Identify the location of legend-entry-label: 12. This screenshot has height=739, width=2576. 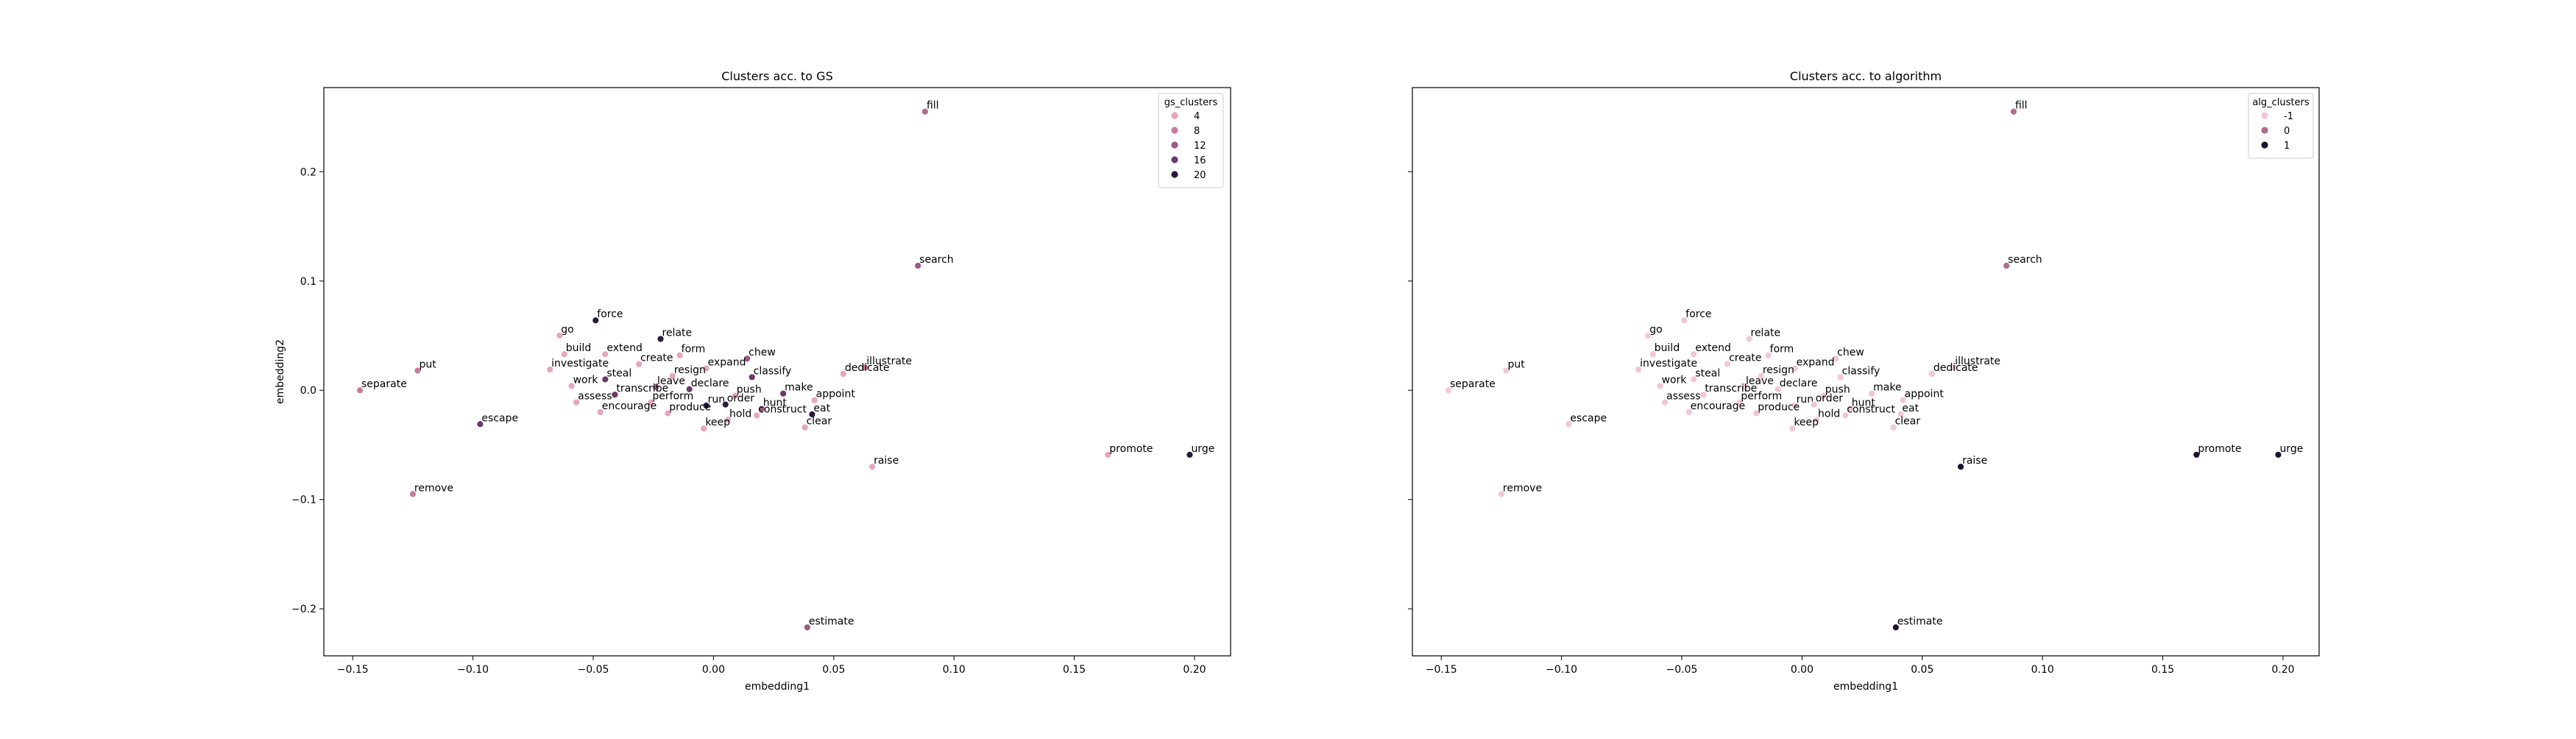
(1200, 146).